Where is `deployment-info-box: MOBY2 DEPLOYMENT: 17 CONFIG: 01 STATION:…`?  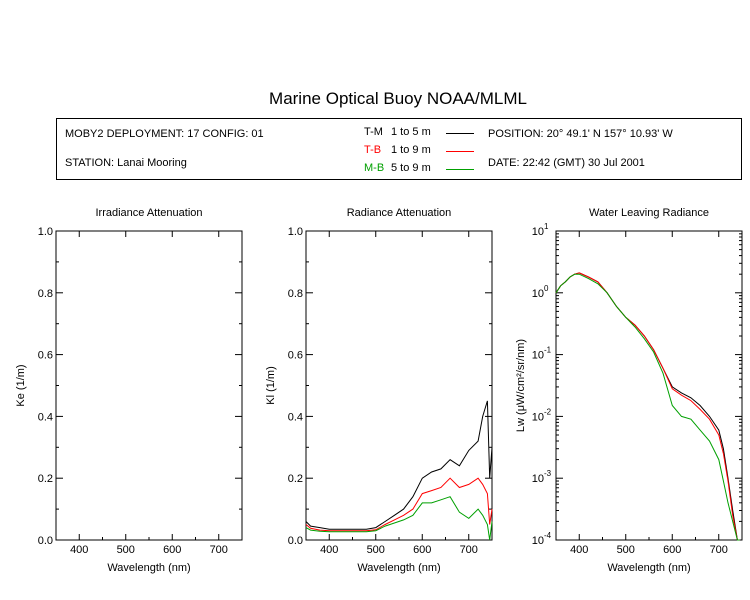 deployment-info-box: MOBY2 DEPLOYMENT: 17 CONFIG: 01 STATION:… is located at coordinates (399, 149).